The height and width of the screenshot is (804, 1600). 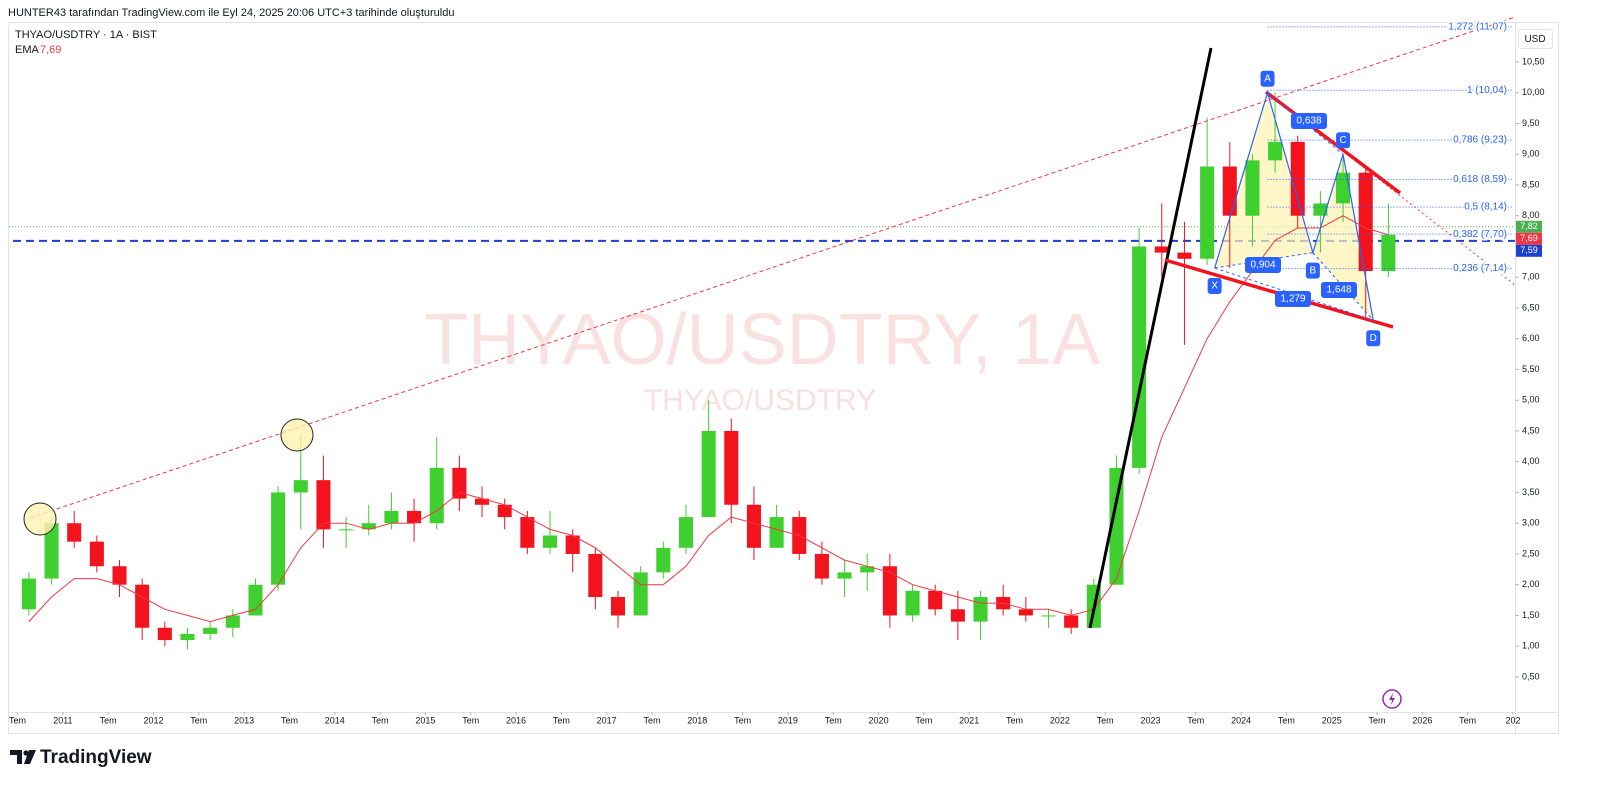 I want to click on y-tick-label: 9,50, so click(x=1531, y=123).